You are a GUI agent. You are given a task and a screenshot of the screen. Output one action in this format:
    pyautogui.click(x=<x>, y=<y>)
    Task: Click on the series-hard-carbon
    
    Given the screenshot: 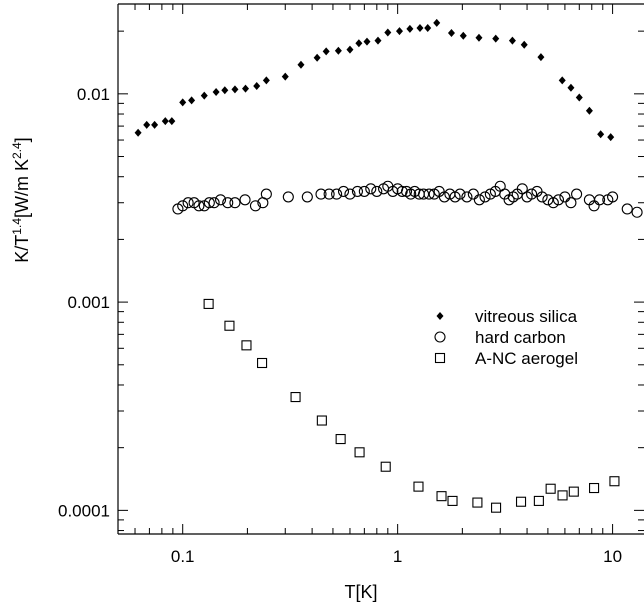 What is the action you would take?
    pyautogui.click(x=407, y=199)
    